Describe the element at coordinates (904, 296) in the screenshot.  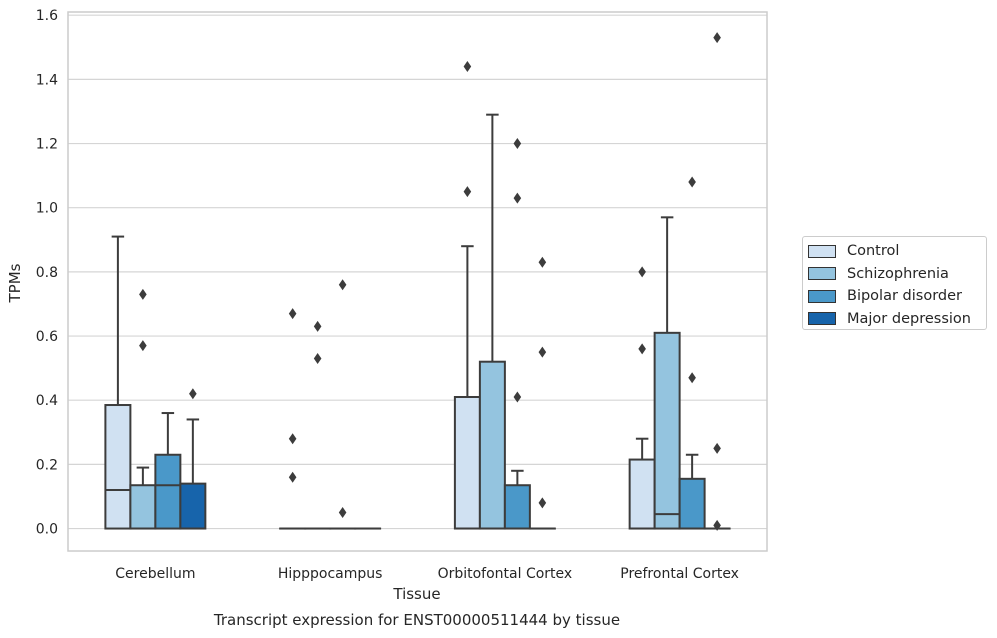
I see `legend-label: Bipolar disorder` at that location.